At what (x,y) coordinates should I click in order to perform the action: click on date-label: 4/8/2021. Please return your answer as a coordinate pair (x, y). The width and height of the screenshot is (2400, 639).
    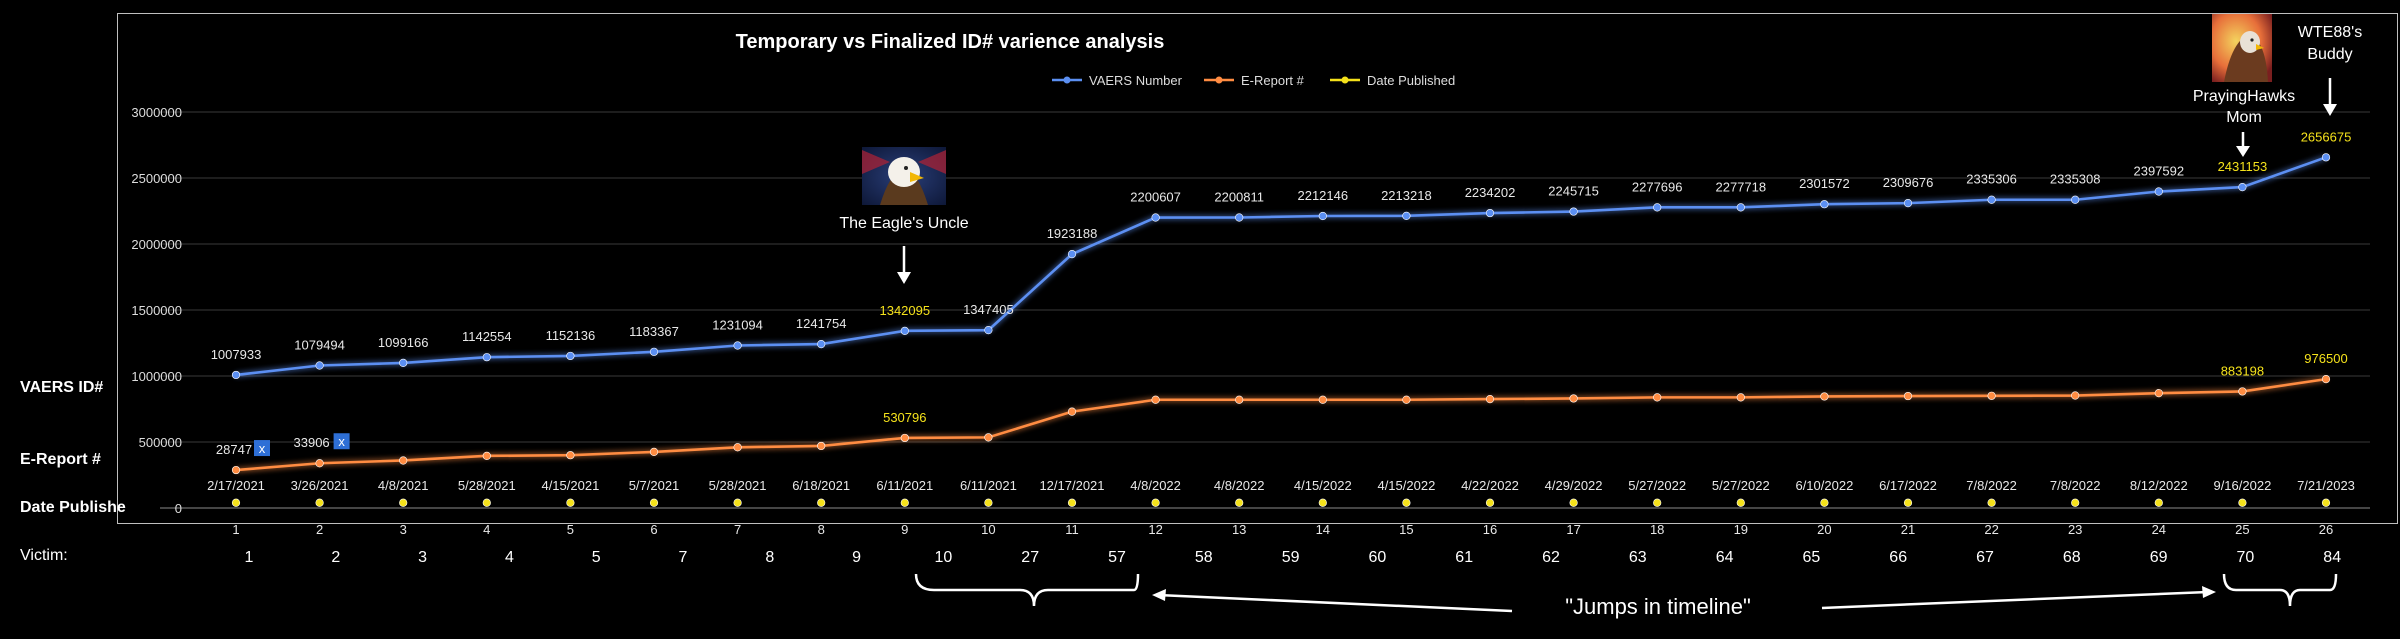
    Looking at the image, I should click on (403, 485).